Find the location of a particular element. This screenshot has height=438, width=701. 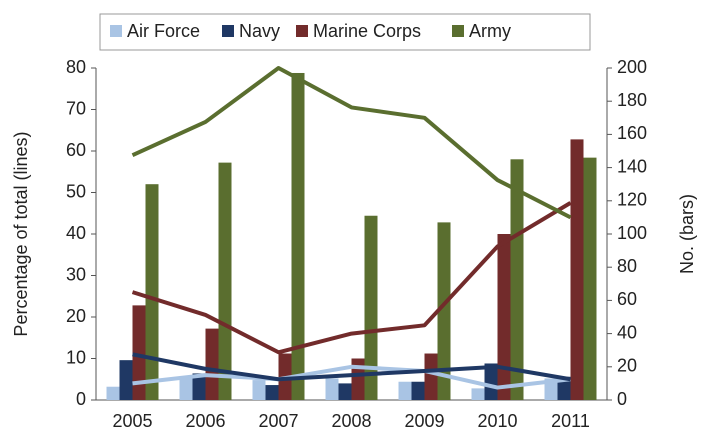

legend-label: Air Force is located at coordinates (163, 31).